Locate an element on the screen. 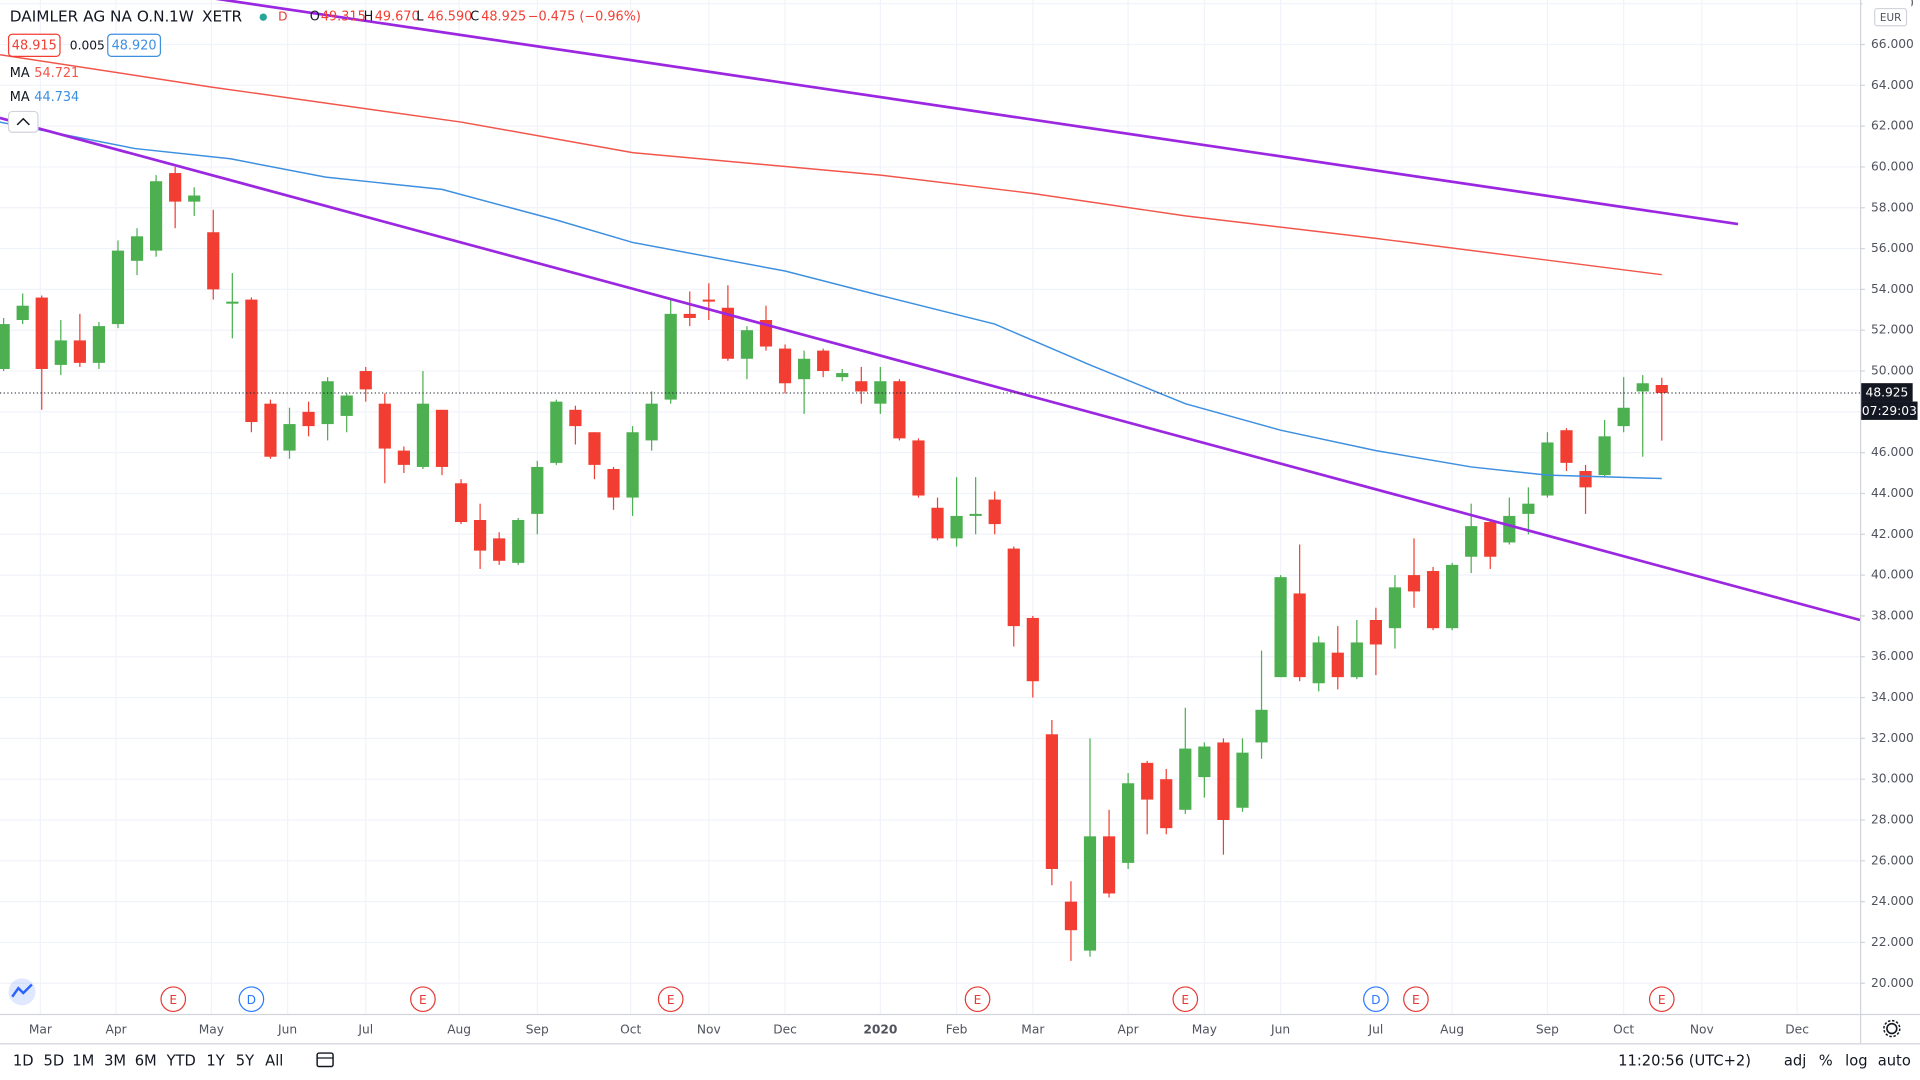 The image size is (1920, 1080). x-tick-label: Dec is located at coordinates (785, 1029).